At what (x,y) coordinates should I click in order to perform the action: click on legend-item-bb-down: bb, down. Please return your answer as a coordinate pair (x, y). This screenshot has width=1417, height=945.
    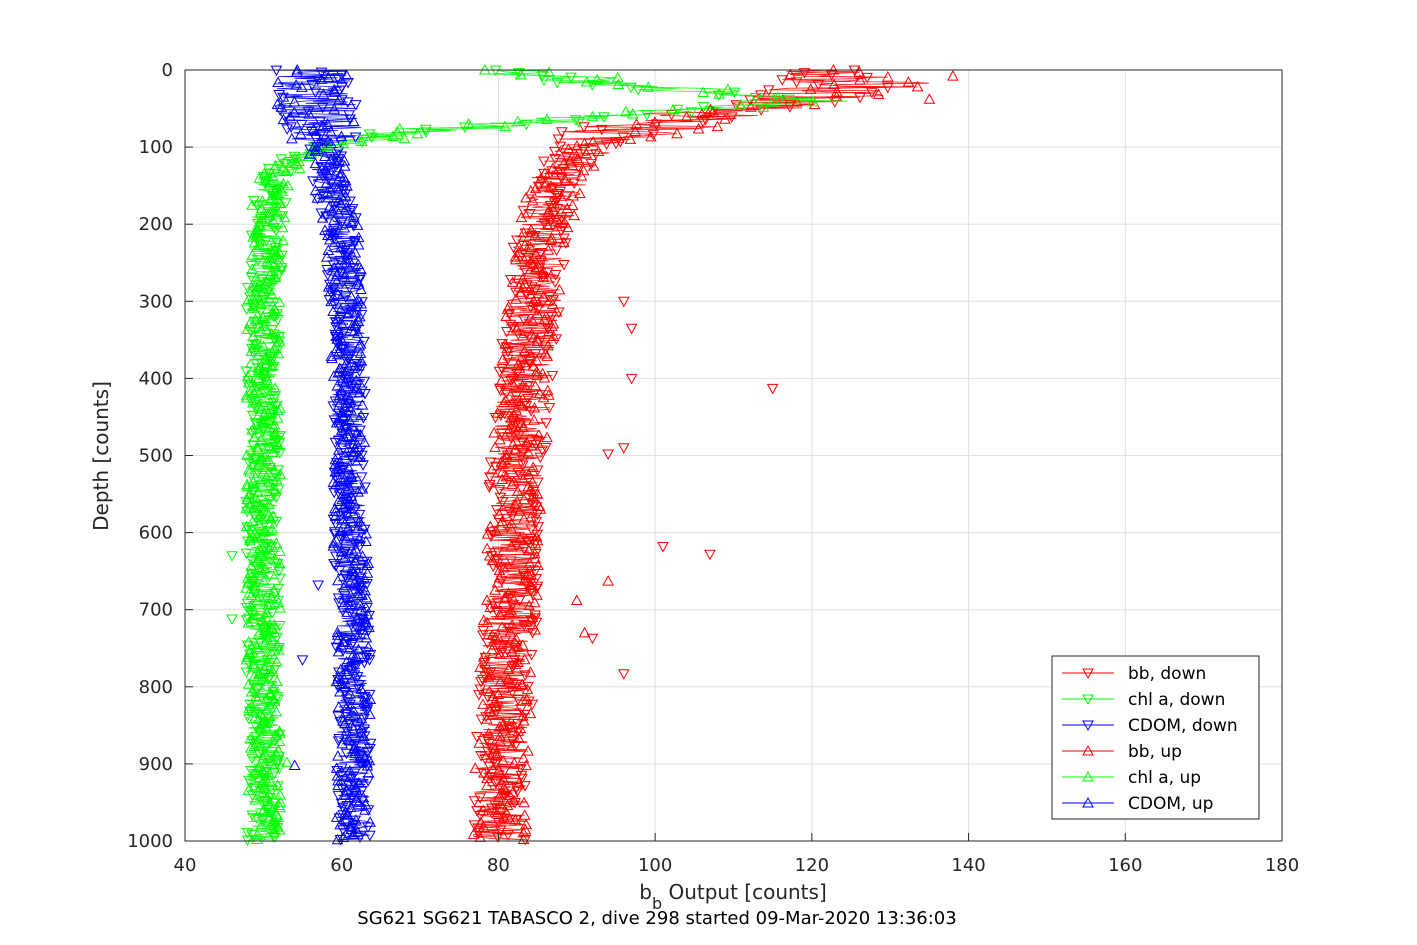
    Looking at the image, I should click on (1134, 674).